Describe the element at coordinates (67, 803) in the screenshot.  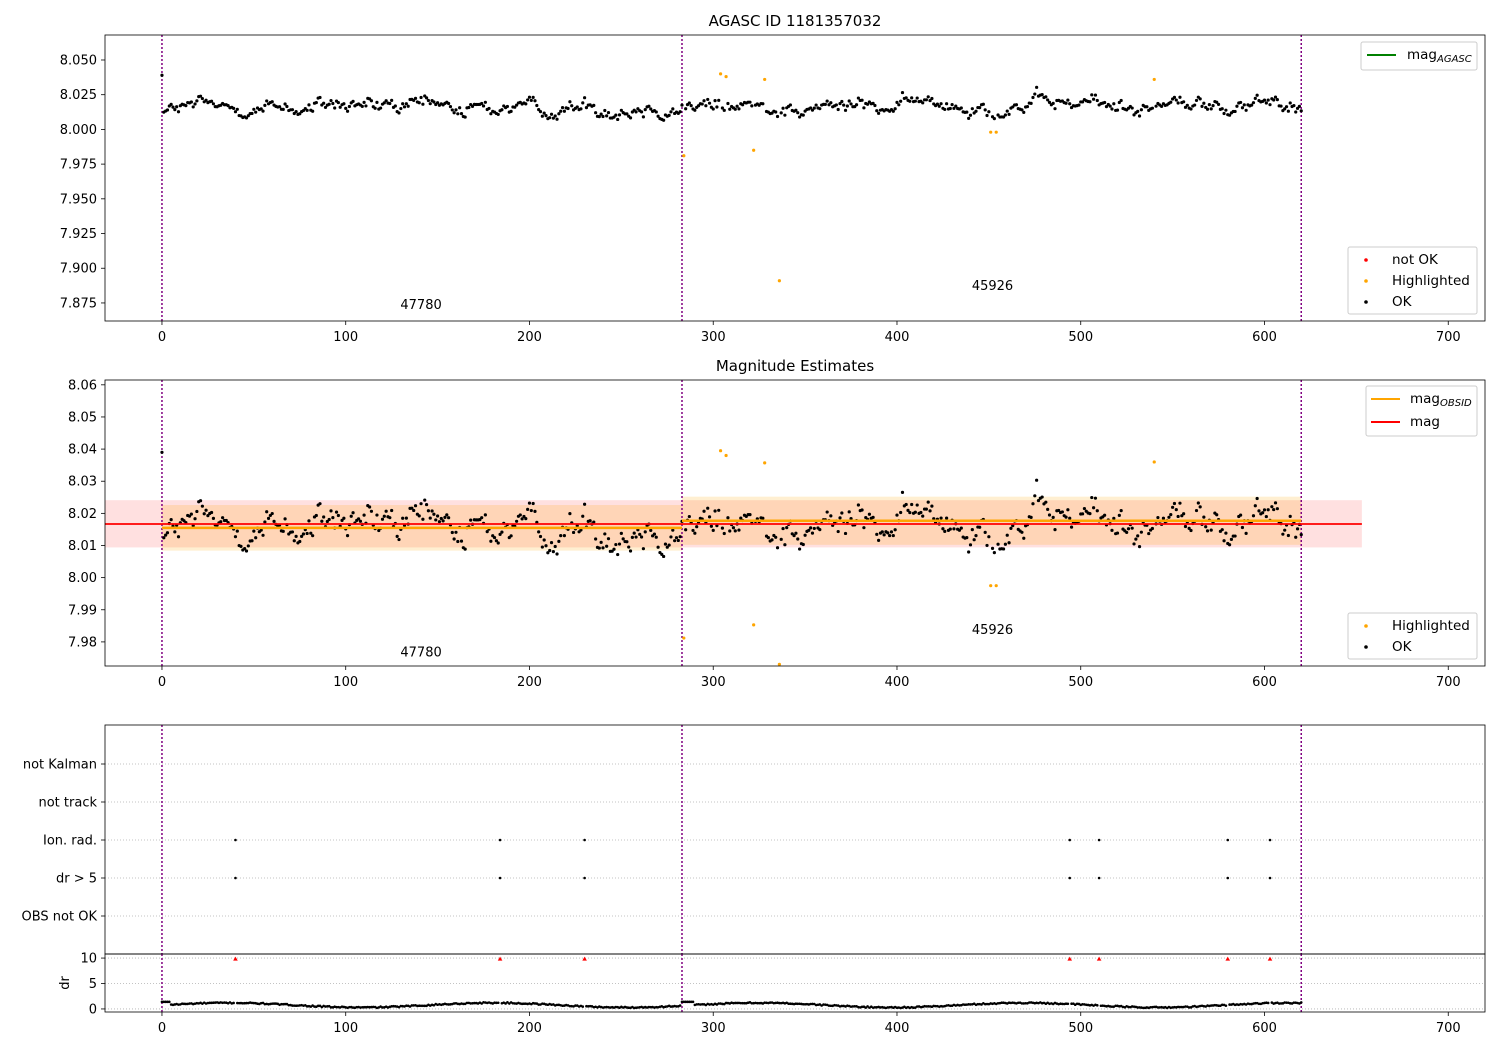
I see `flag-category-label: not track` at that location.